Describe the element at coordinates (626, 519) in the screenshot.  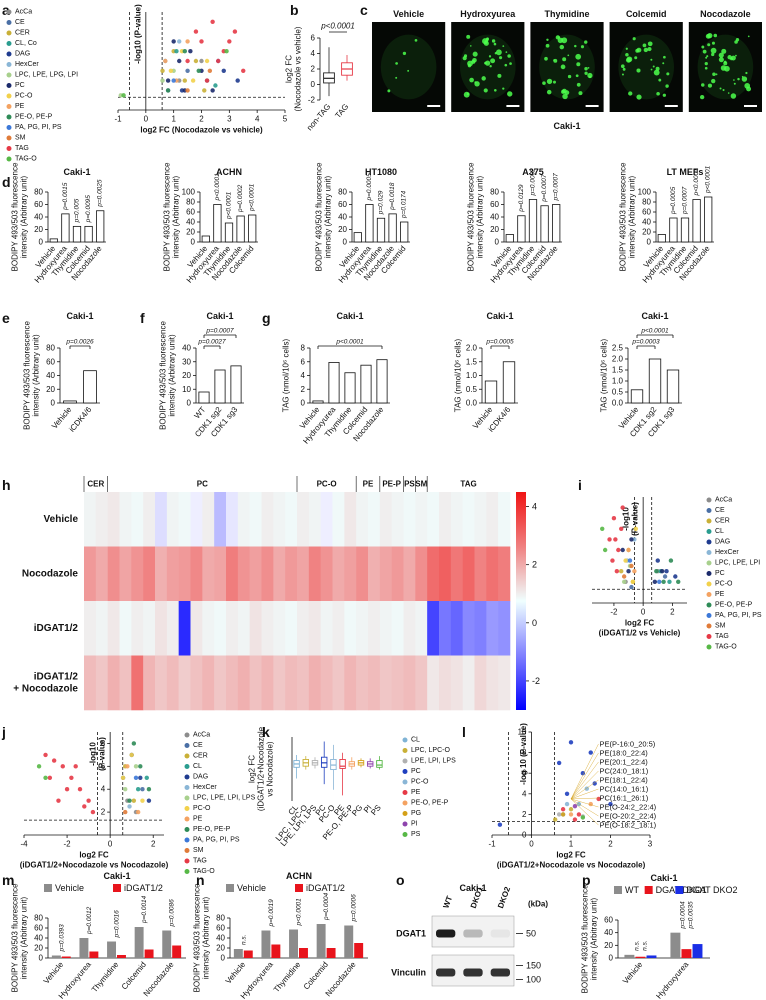
I see `y-axis-label: -log10` at that location.